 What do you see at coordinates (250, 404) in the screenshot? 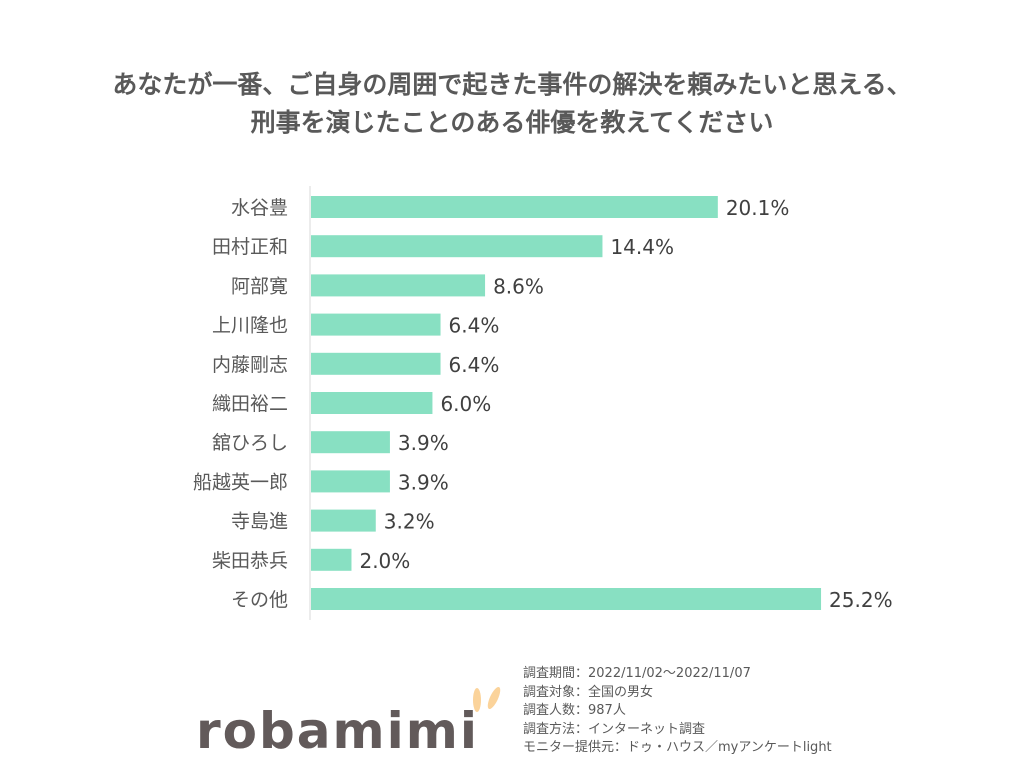
I see `category-label: 織田裕二` at bounding box center [250, 404].